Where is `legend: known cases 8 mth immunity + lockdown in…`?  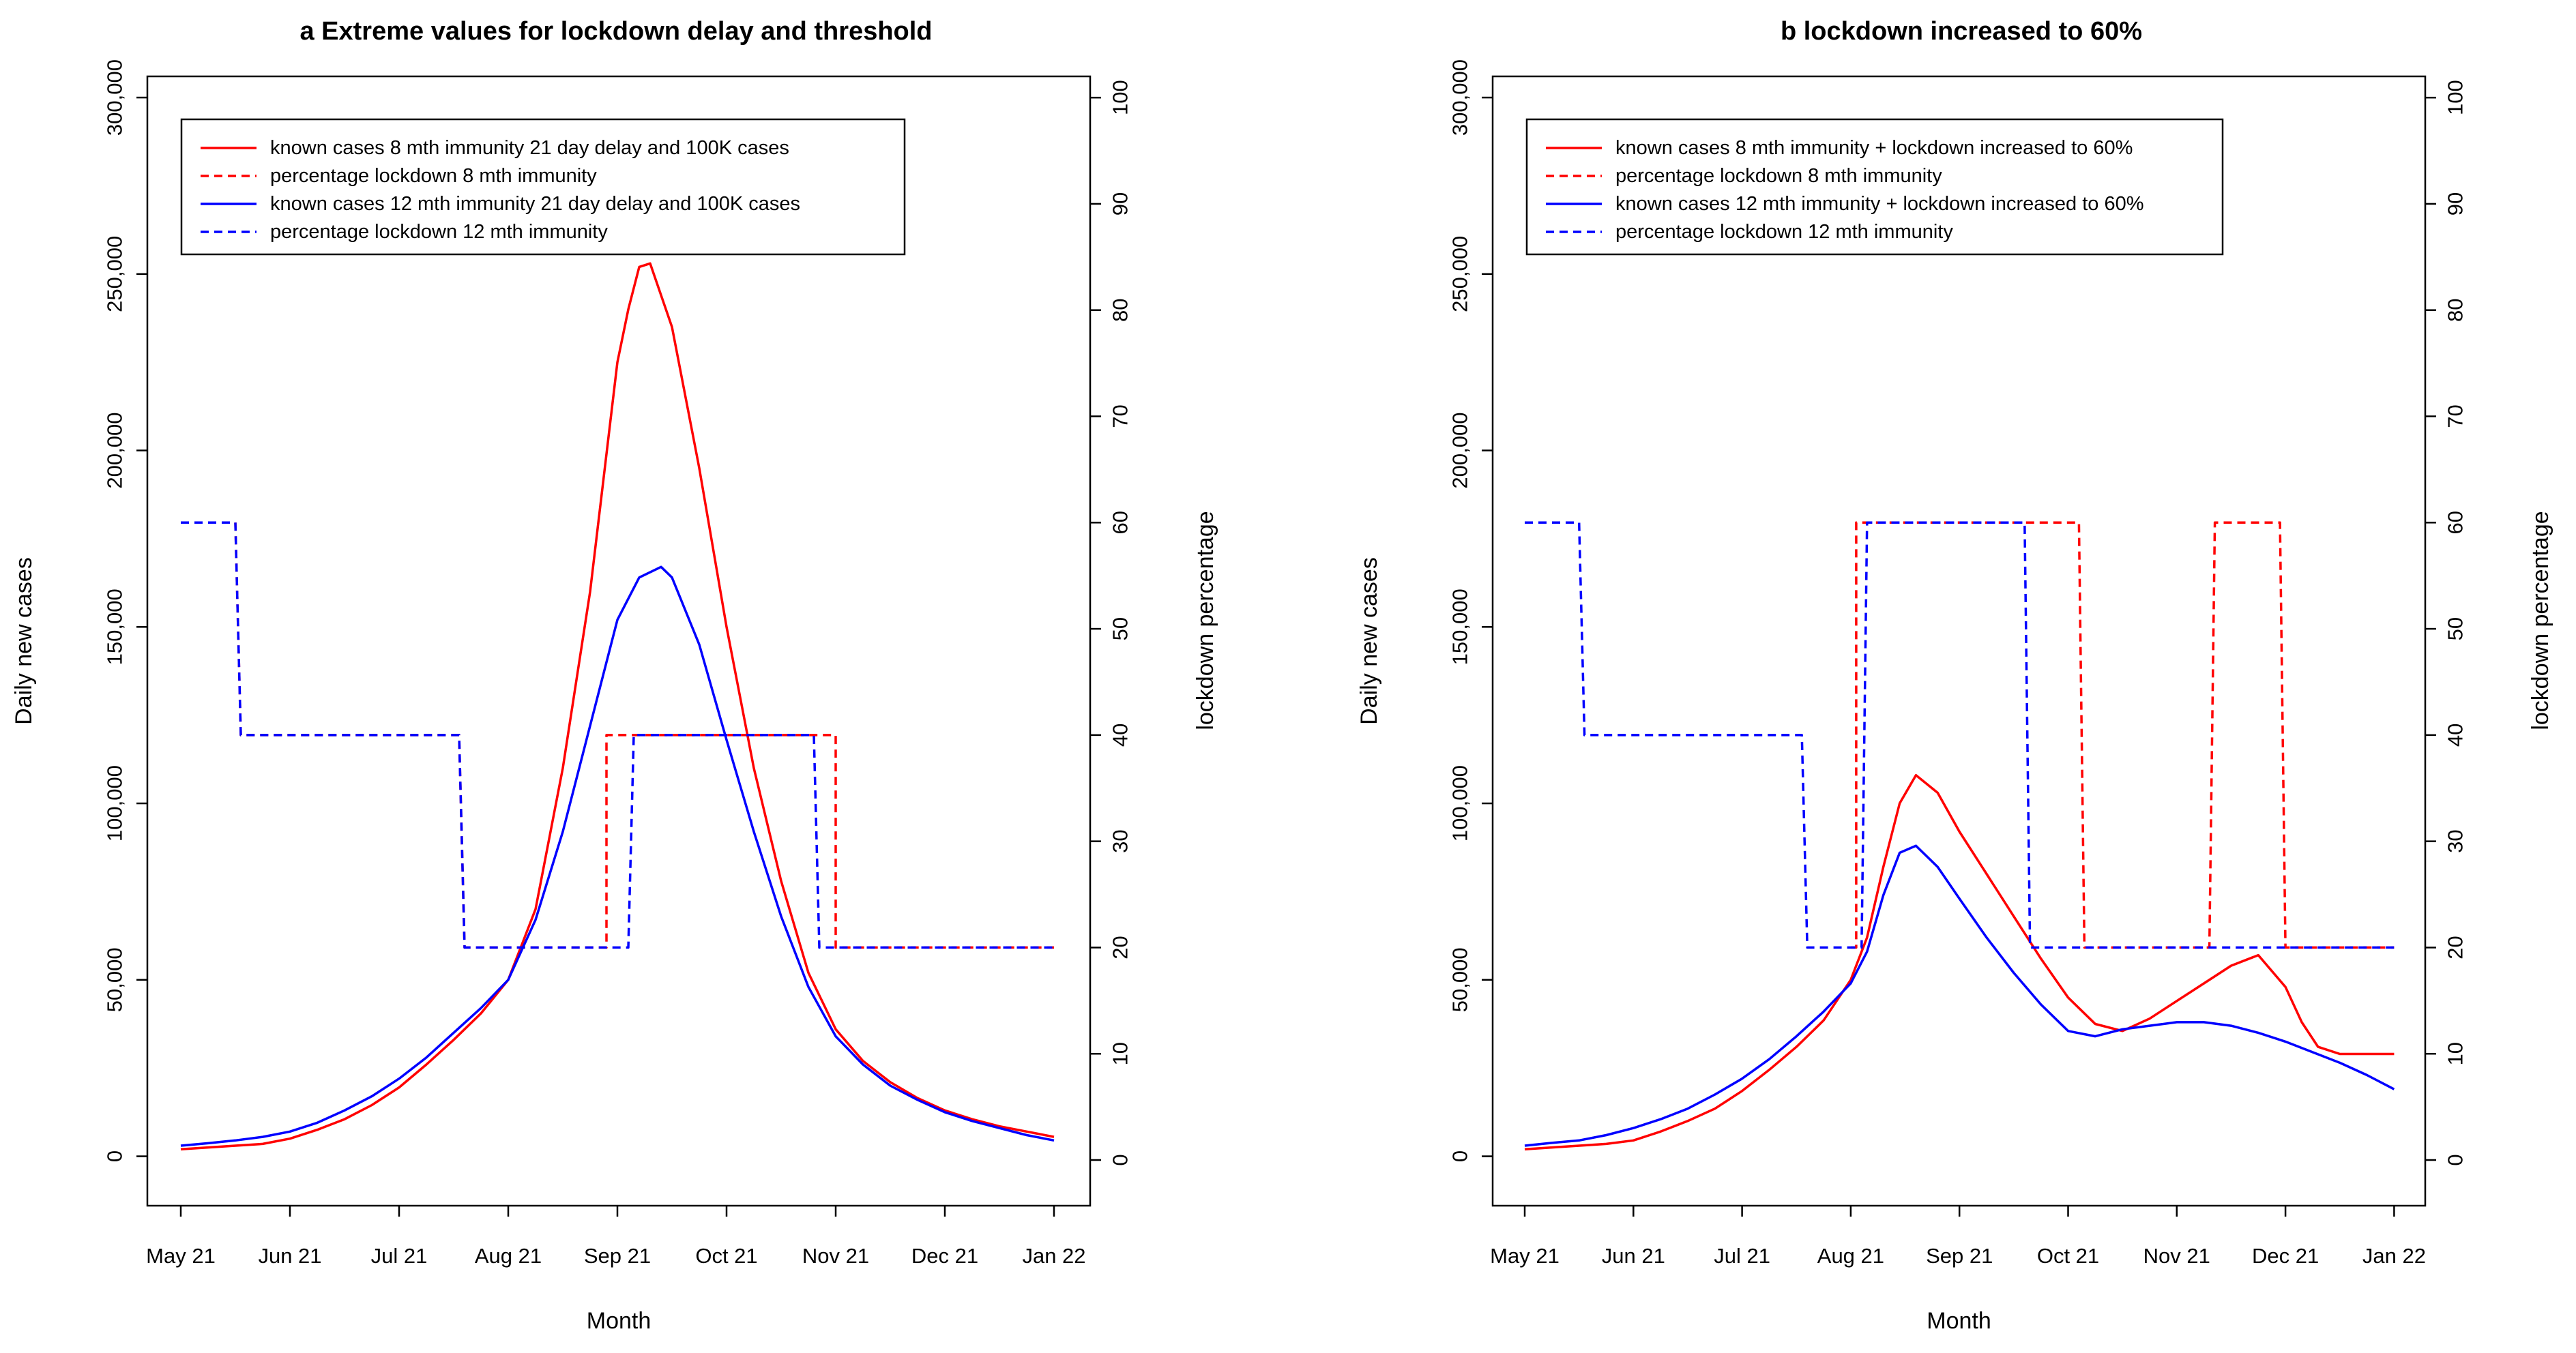
legend: known cases 8 mth immunity + lockdown in… is located at coordinates (1874, 187).